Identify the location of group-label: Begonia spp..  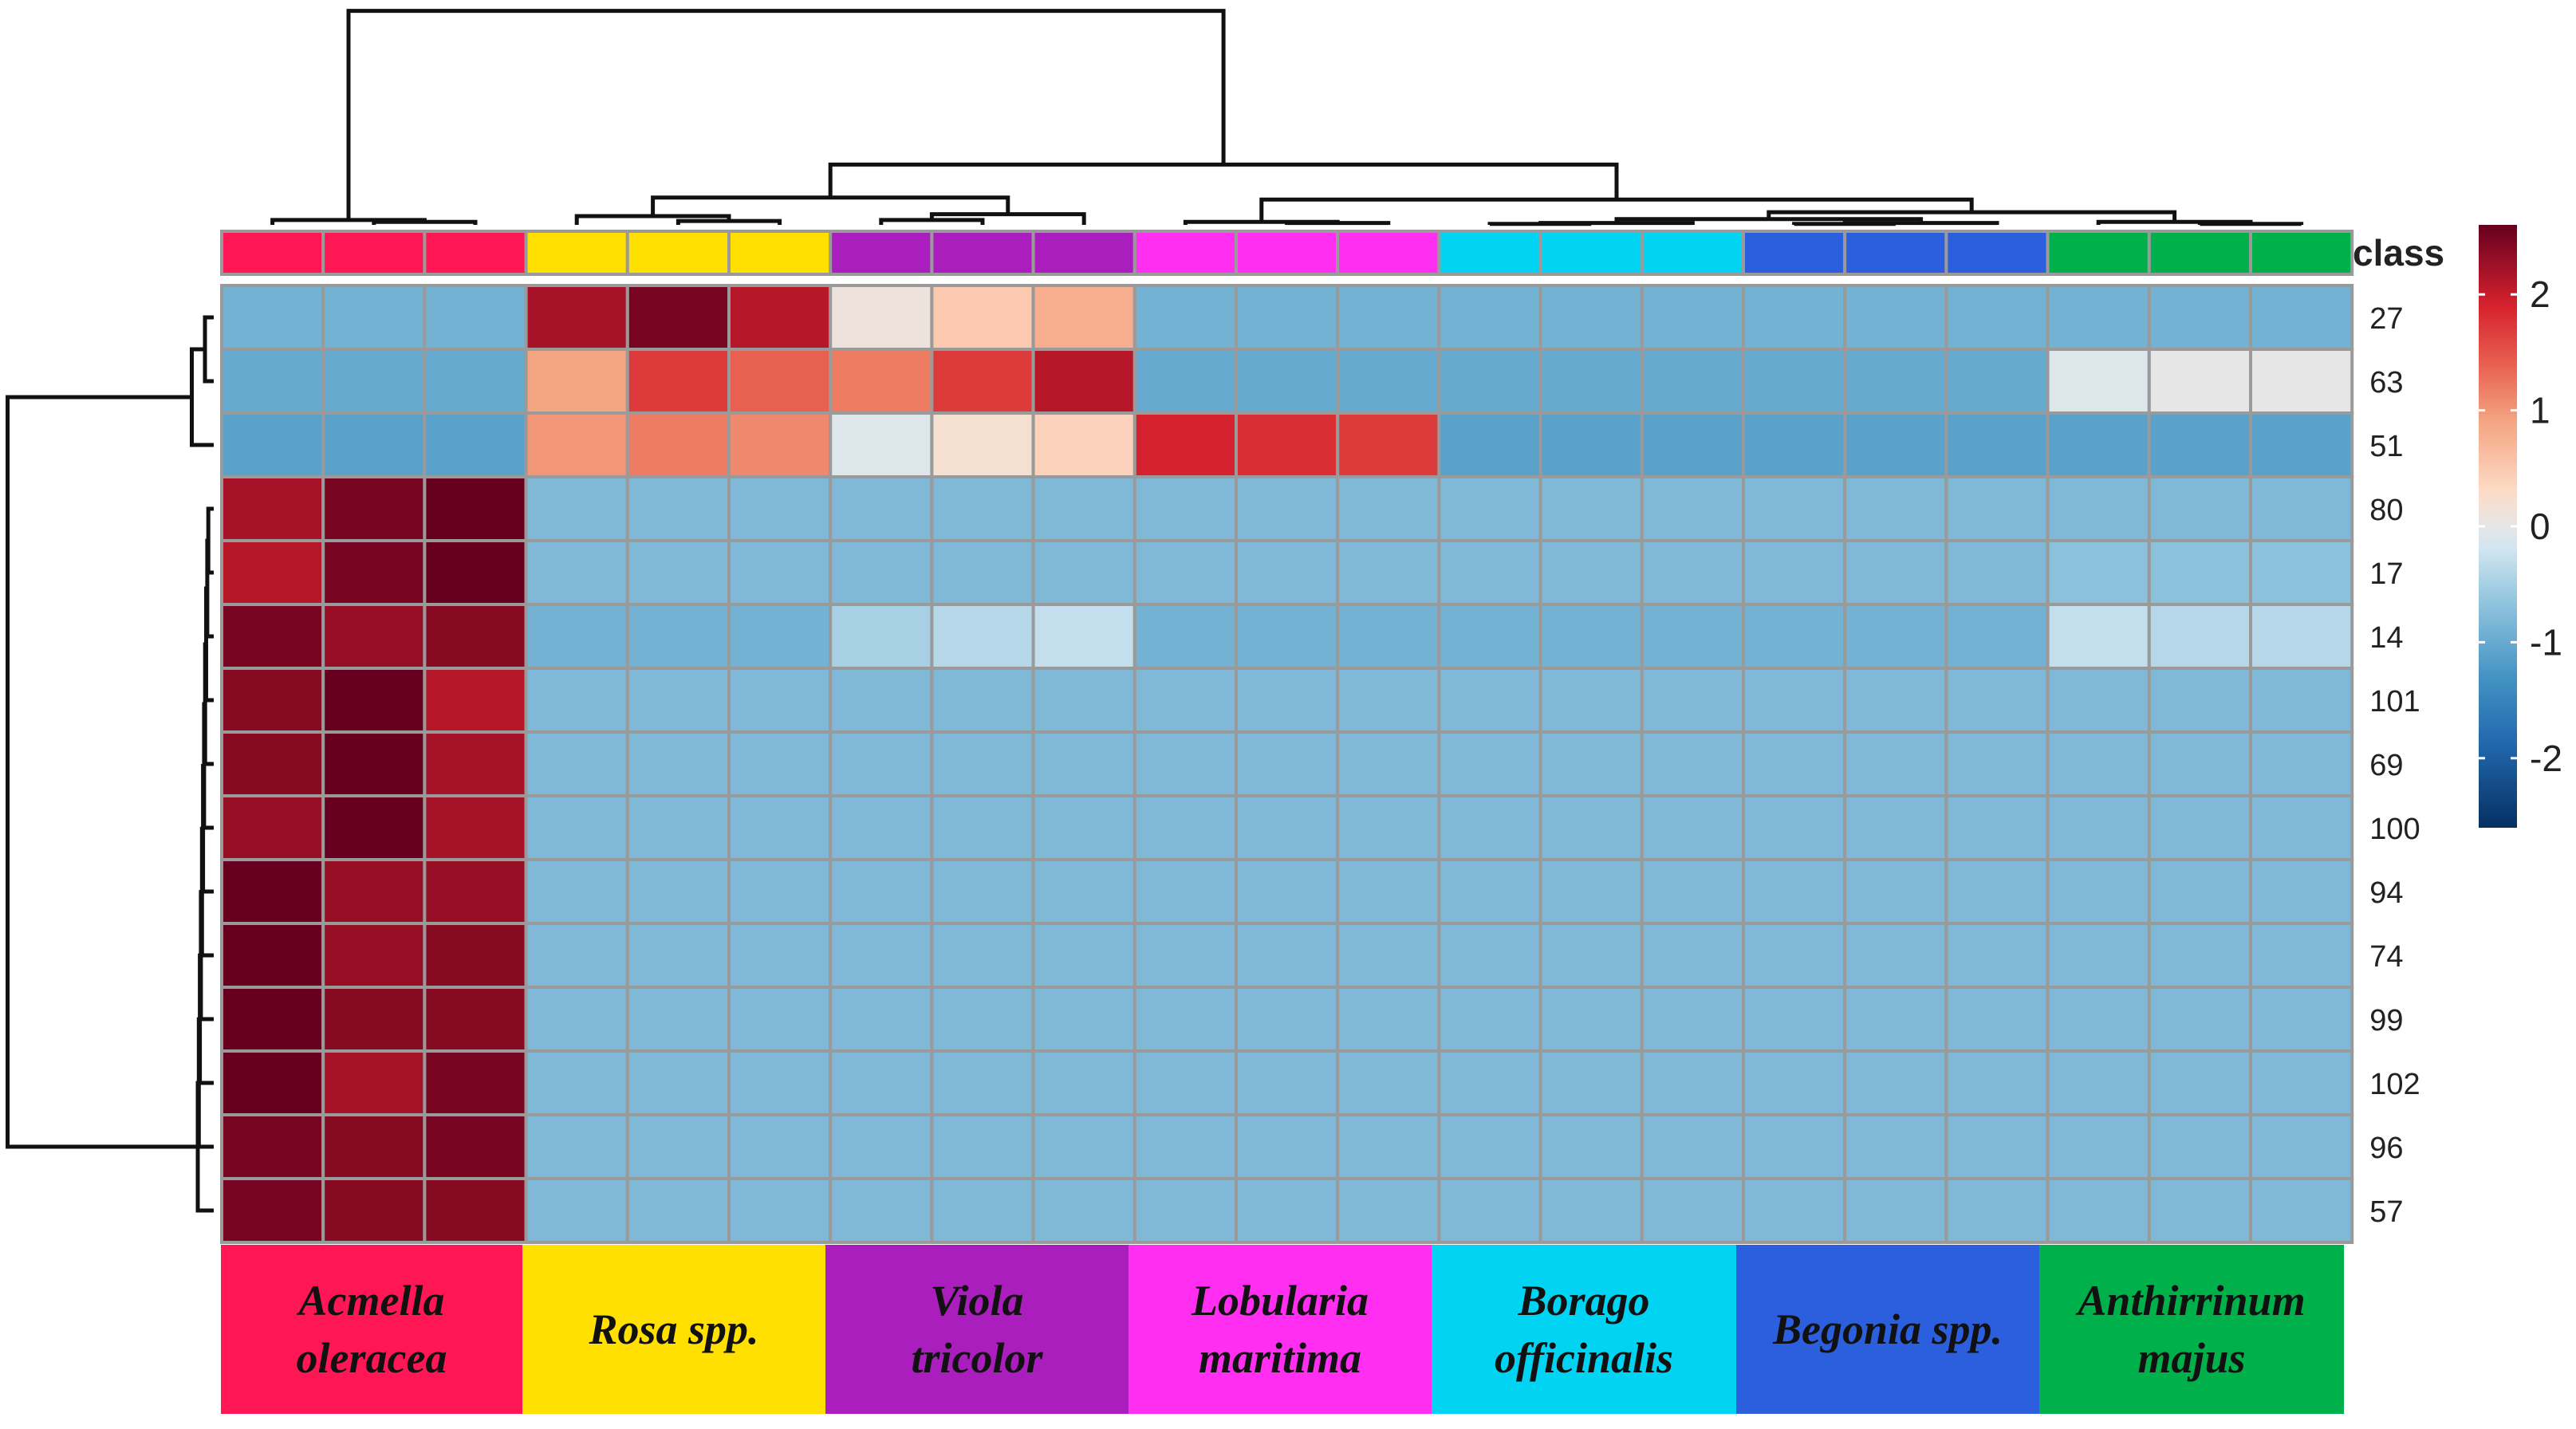
(1887, 1329).